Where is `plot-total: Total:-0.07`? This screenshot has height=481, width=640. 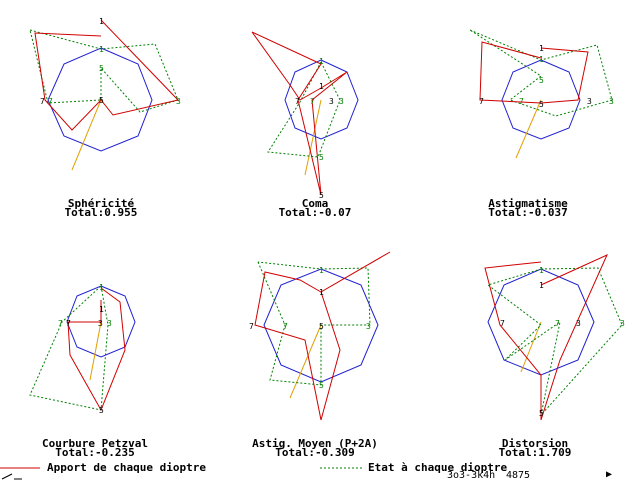
plot-total: Total:-0.07 is located at coordinates (315, 212).